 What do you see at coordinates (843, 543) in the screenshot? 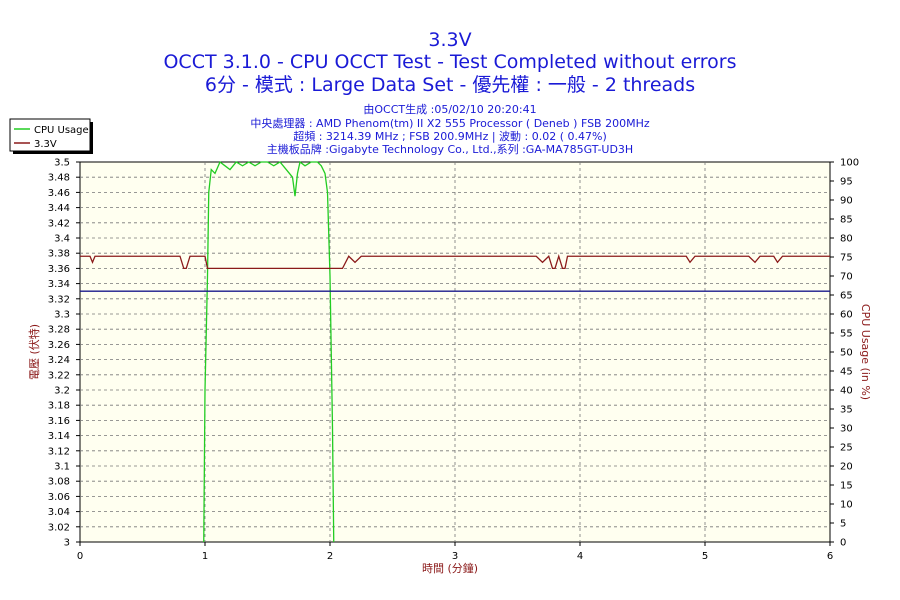
I see `y2-tick-label: 0` at bounding box center [843, 543].